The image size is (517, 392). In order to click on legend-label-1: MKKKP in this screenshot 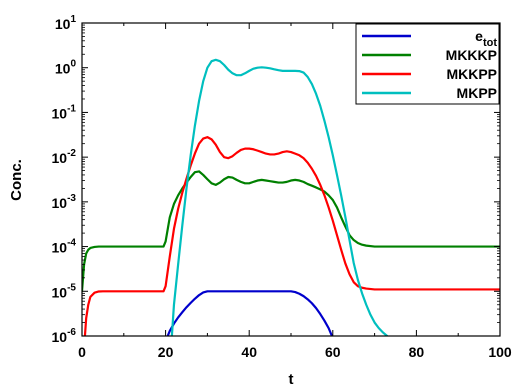, I will do `click(471, 55)`.